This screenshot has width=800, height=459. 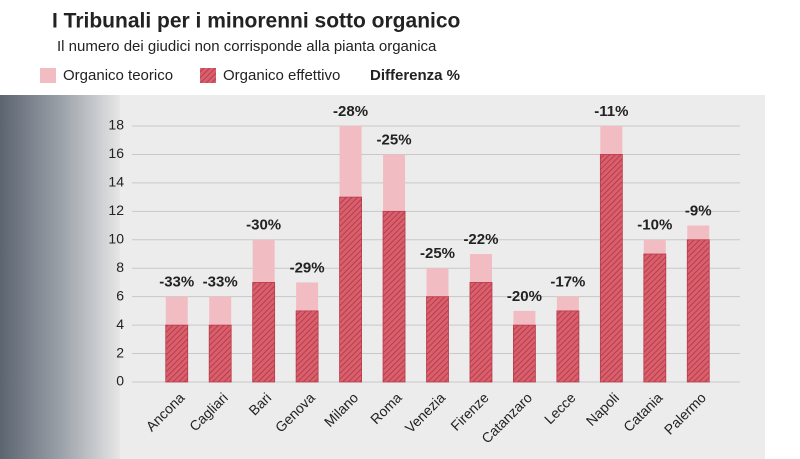 What do you see at coordinates (263, 225) in the screenshot?
I see `difference-label: -30%` at bounding box center [263, 225].